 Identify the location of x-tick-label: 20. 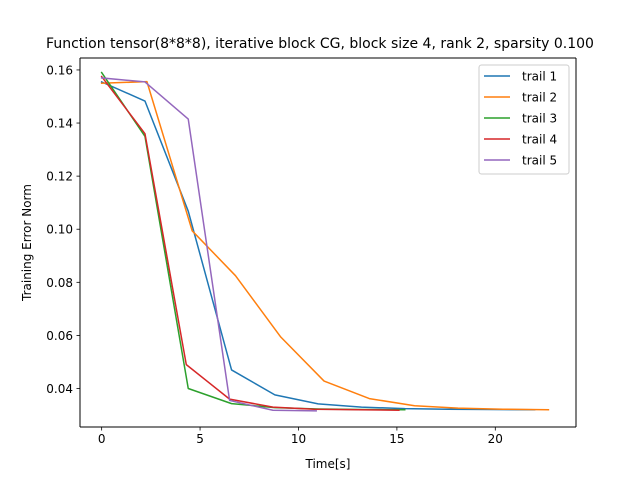
(495, 439).